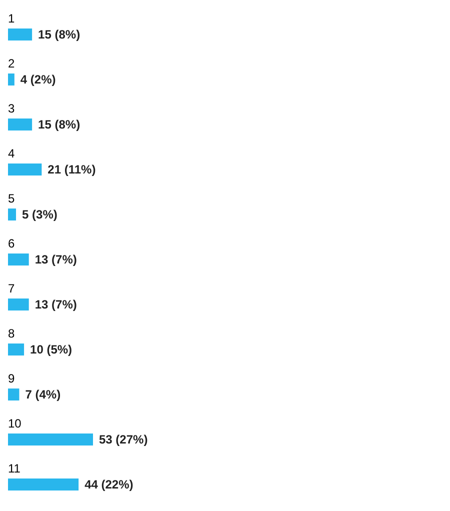 This screenshot has height=511, width=450. I want to click on data-label: 10 (5%), so click(51, 349).